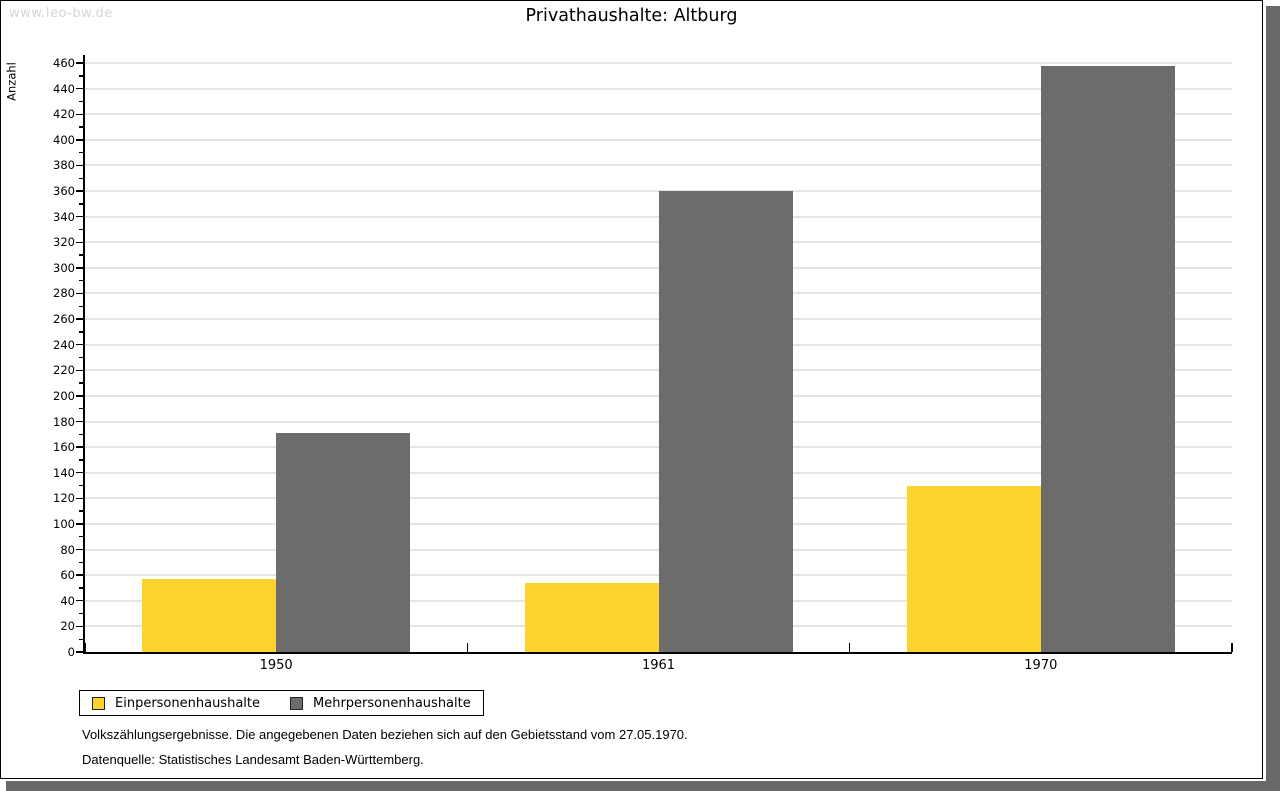  Describe the element at coordinates (64, 114) in the screenshot. I see `y-tick-label: 420` at that location.